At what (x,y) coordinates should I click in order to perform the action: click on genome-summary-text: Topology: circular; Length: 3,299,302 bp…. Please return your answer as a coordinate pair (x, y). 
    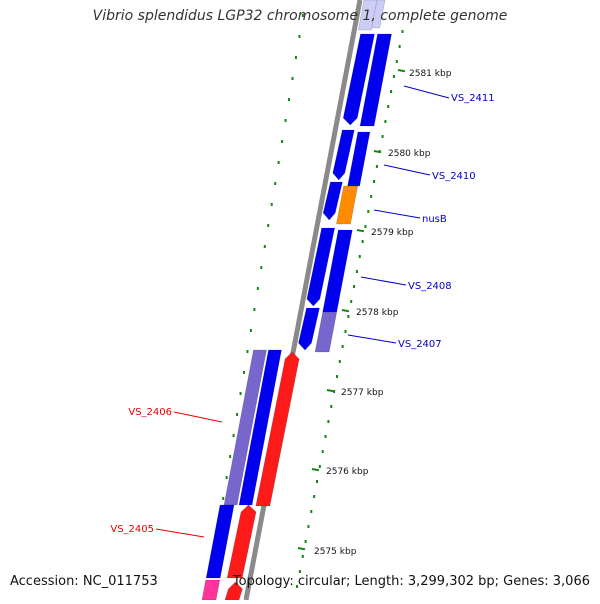
    Looking at the image, I should click on (411, 581).